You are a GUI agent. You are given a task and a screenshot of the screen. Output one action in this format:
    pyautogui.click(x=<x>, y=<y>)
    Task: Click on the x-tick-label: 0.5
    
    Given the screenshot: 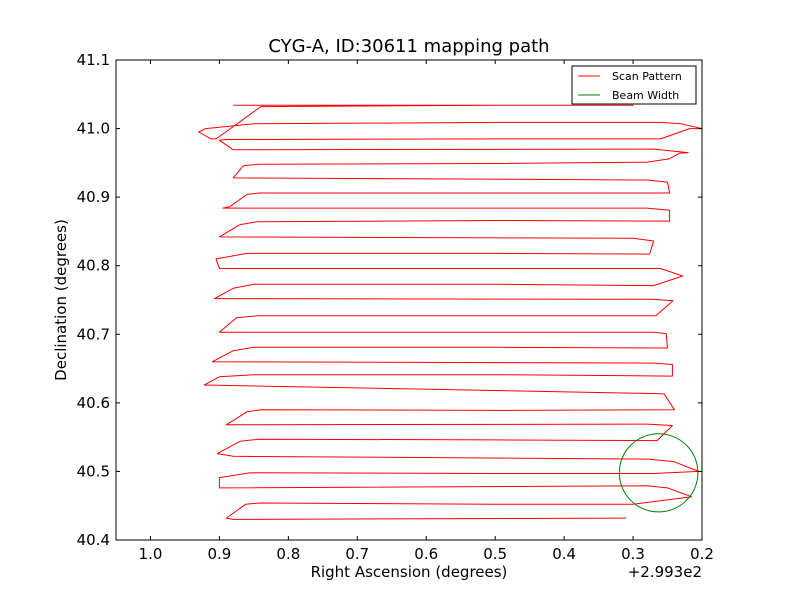 What is the action you would take?
    pyautogui.click(x=495, y=554)
    